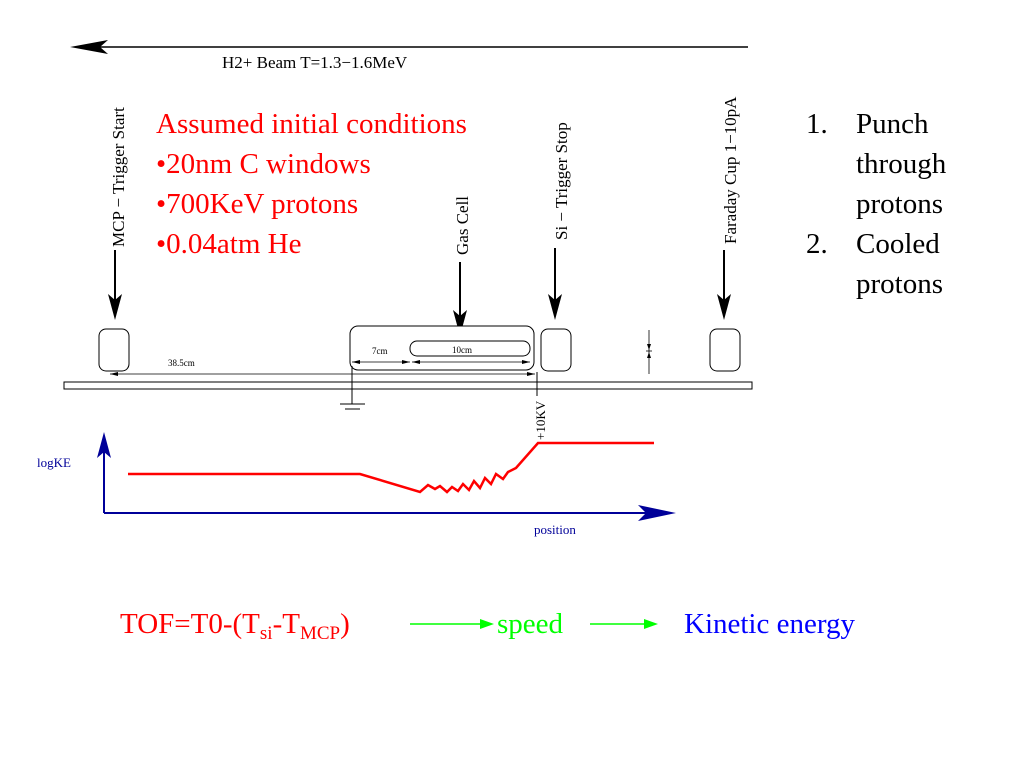  I want to click on mcp-label: MCP − Trigger Start, so click(118, 177).